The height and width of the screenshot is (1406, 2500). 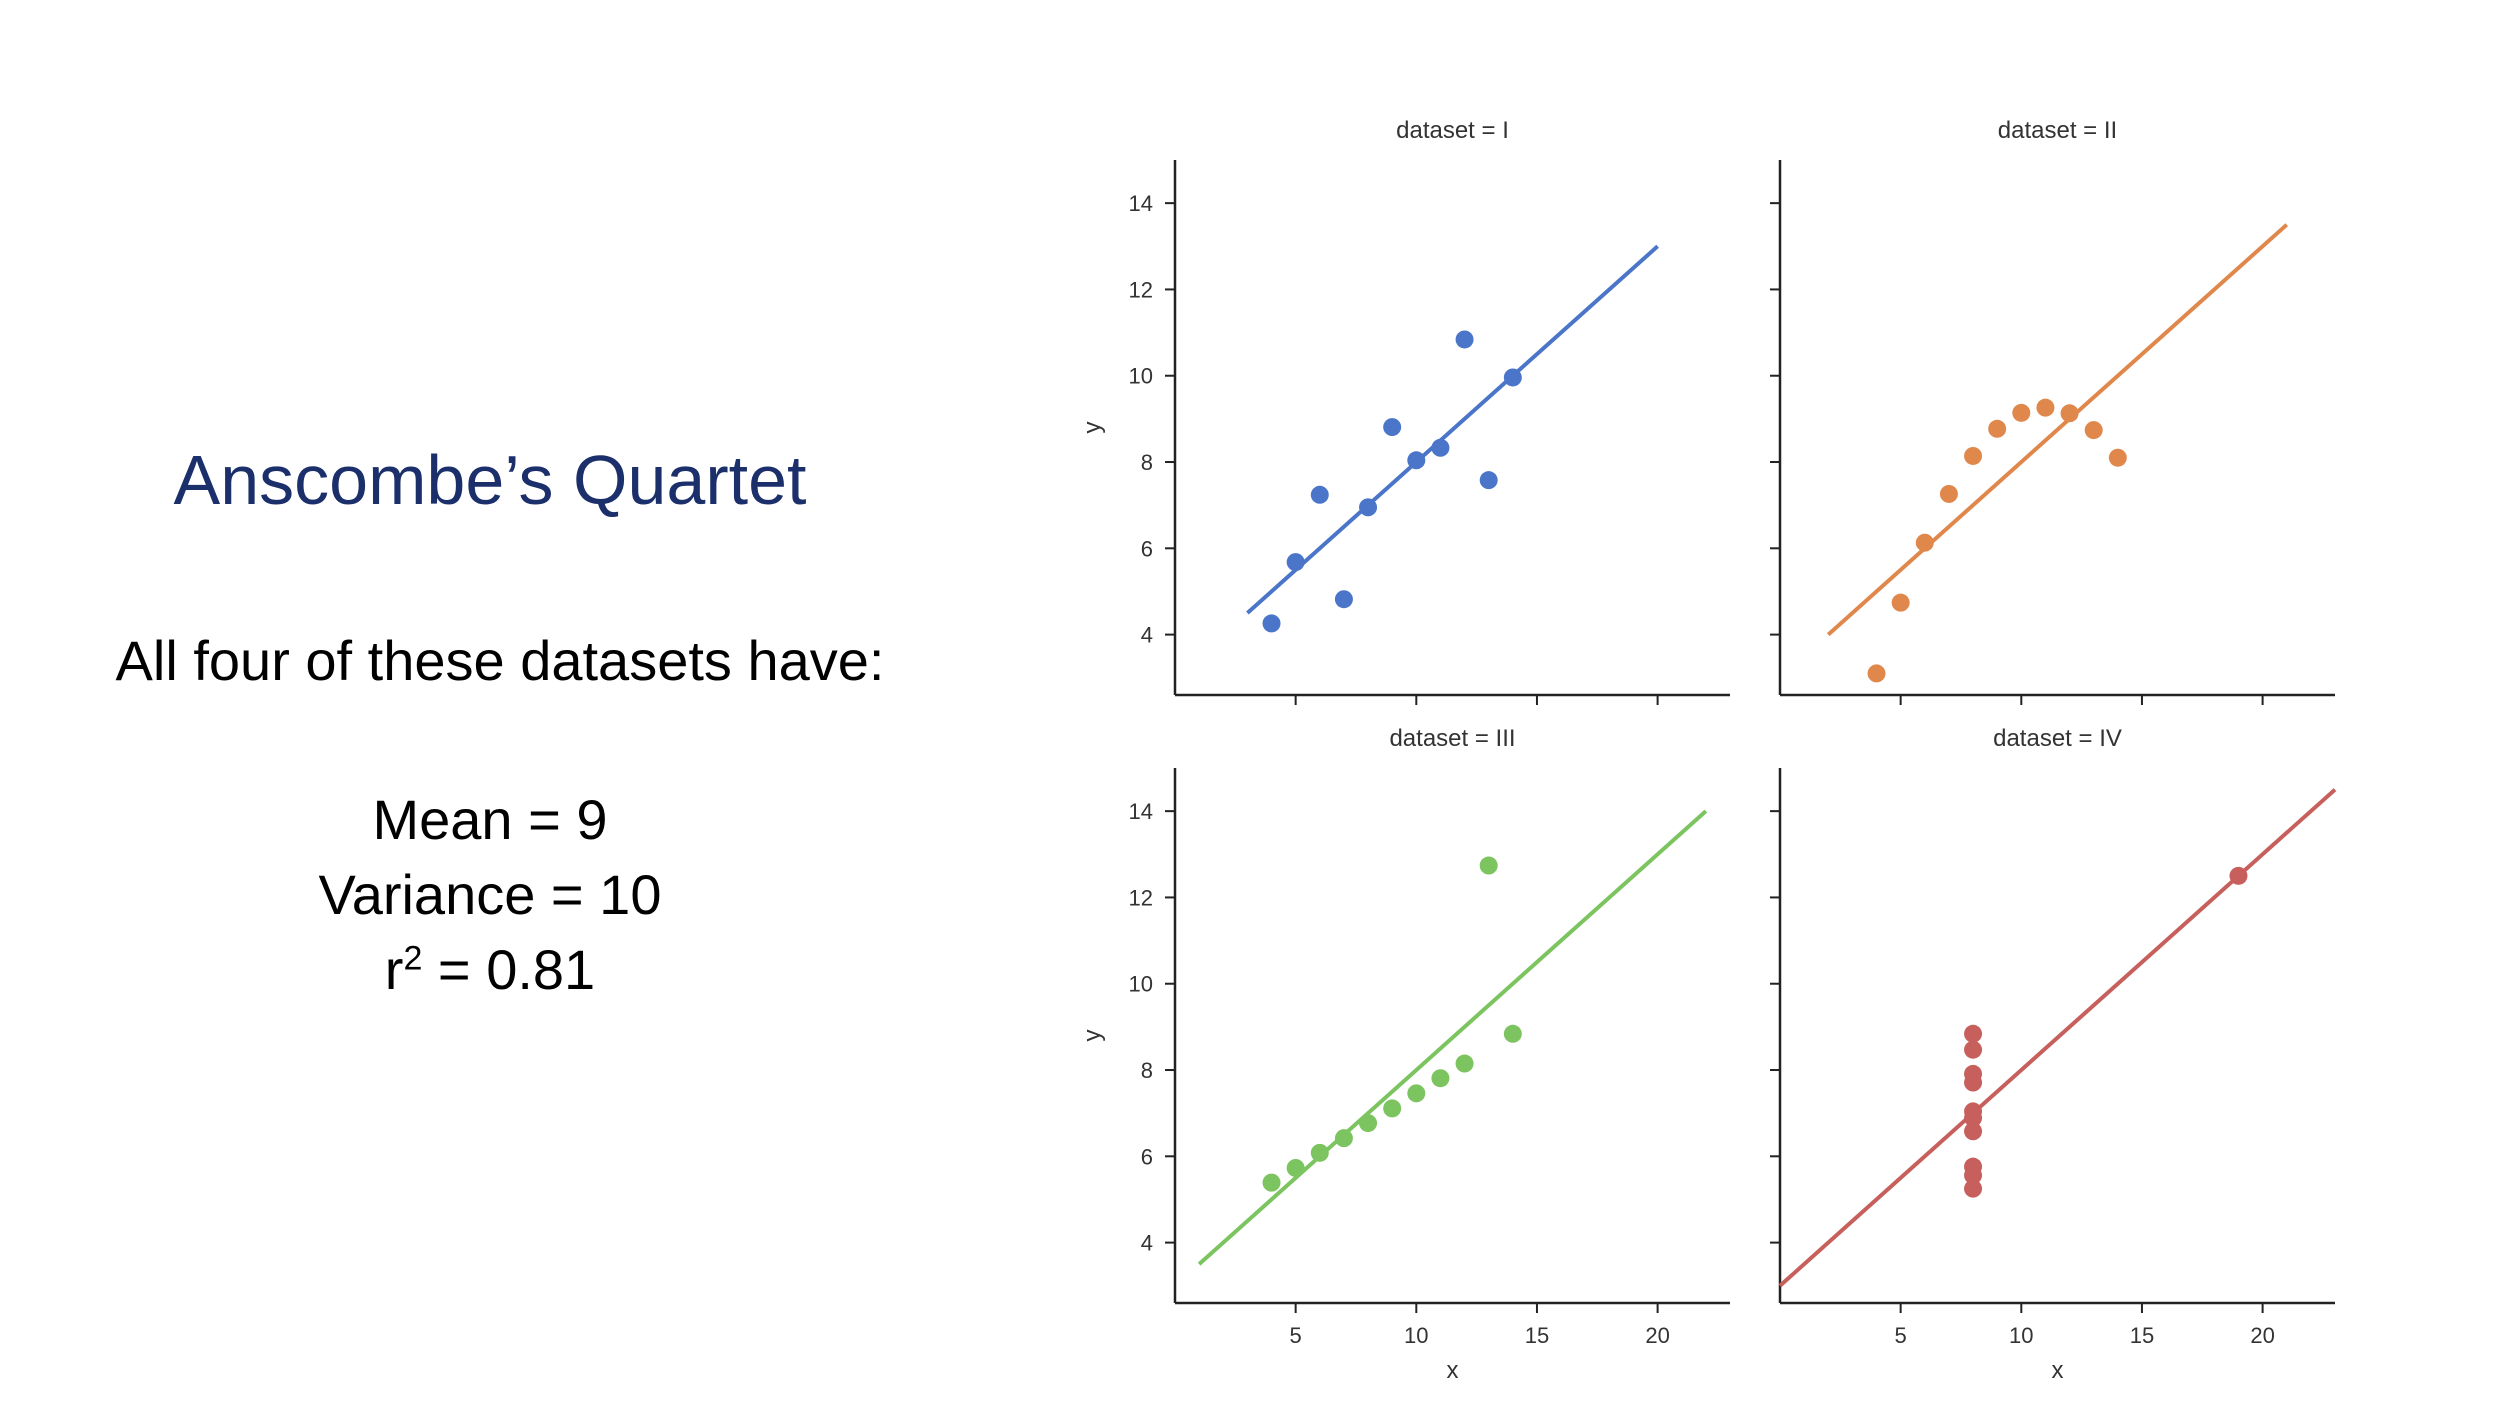 What do you see at coordinates (2057, 130) in the screenshot?
I see `panel-title: dataset = II` at bounding box center [2057, 130].